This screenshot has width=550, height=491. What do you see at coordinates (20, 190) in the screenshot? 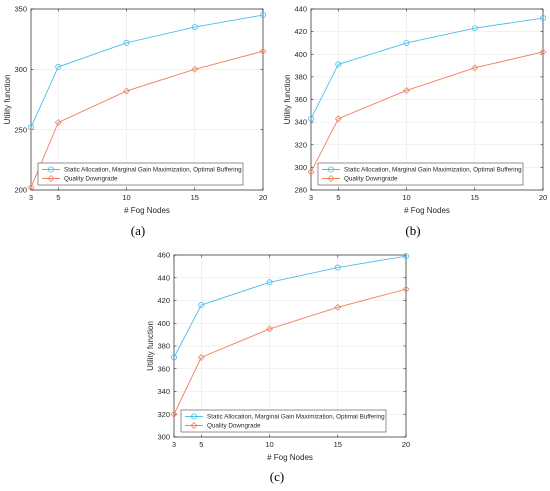
I see `y-tick-label: 200` at bounding box center [20, 190].